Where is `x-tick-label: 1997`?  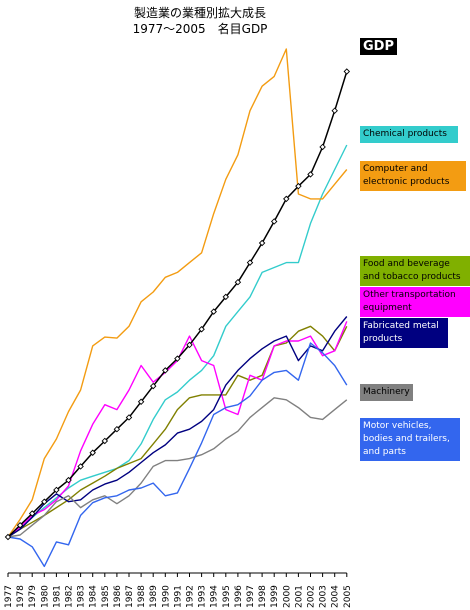
x-tick-label: 1997 is located at coordinates (251, 596).